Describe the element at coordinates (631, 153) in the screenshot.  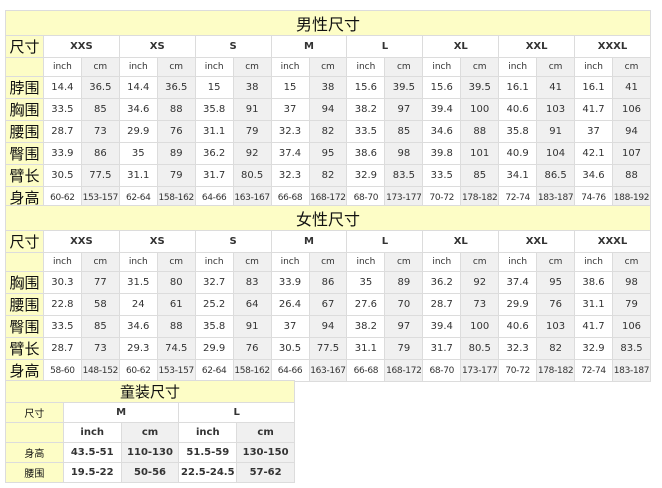
I see `value-cm: 107` at that location.